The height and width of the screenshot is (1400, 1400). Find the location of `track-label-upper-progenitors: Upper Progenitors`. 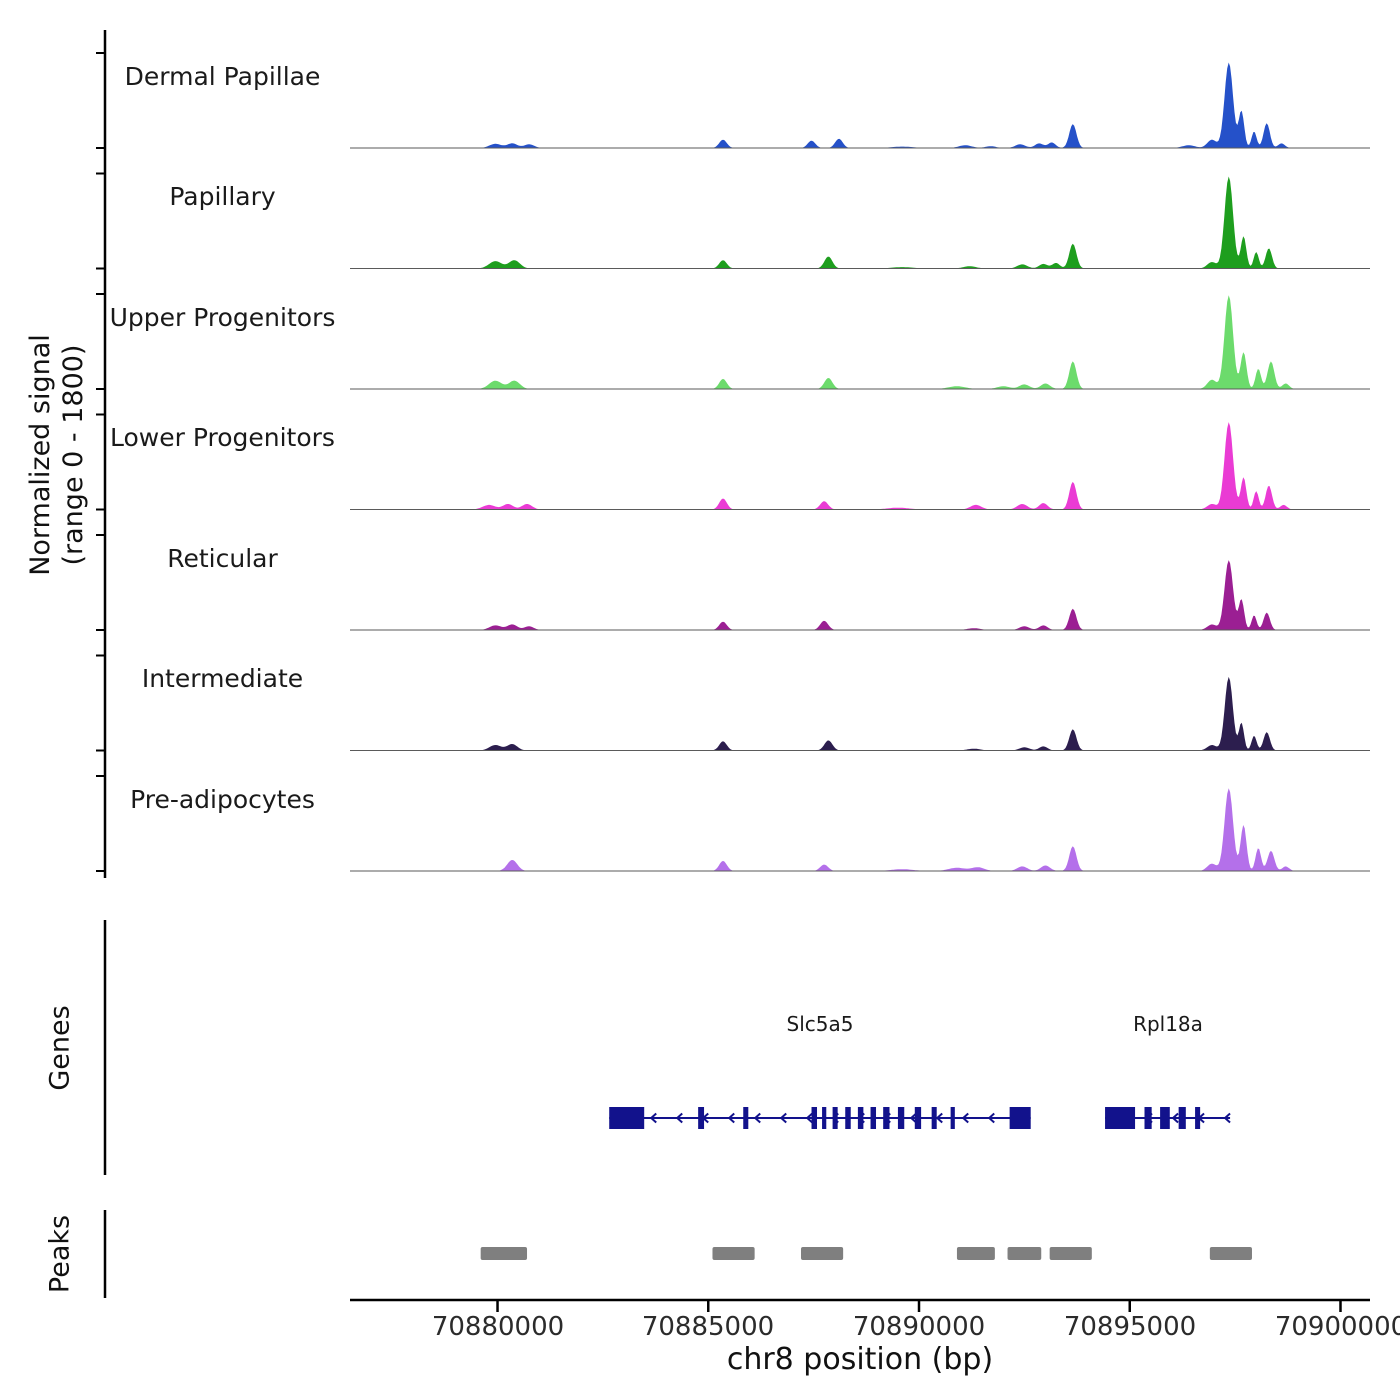

track-label-upper-progenitors: Upper Progenitors is located at coordinates (222, 317).